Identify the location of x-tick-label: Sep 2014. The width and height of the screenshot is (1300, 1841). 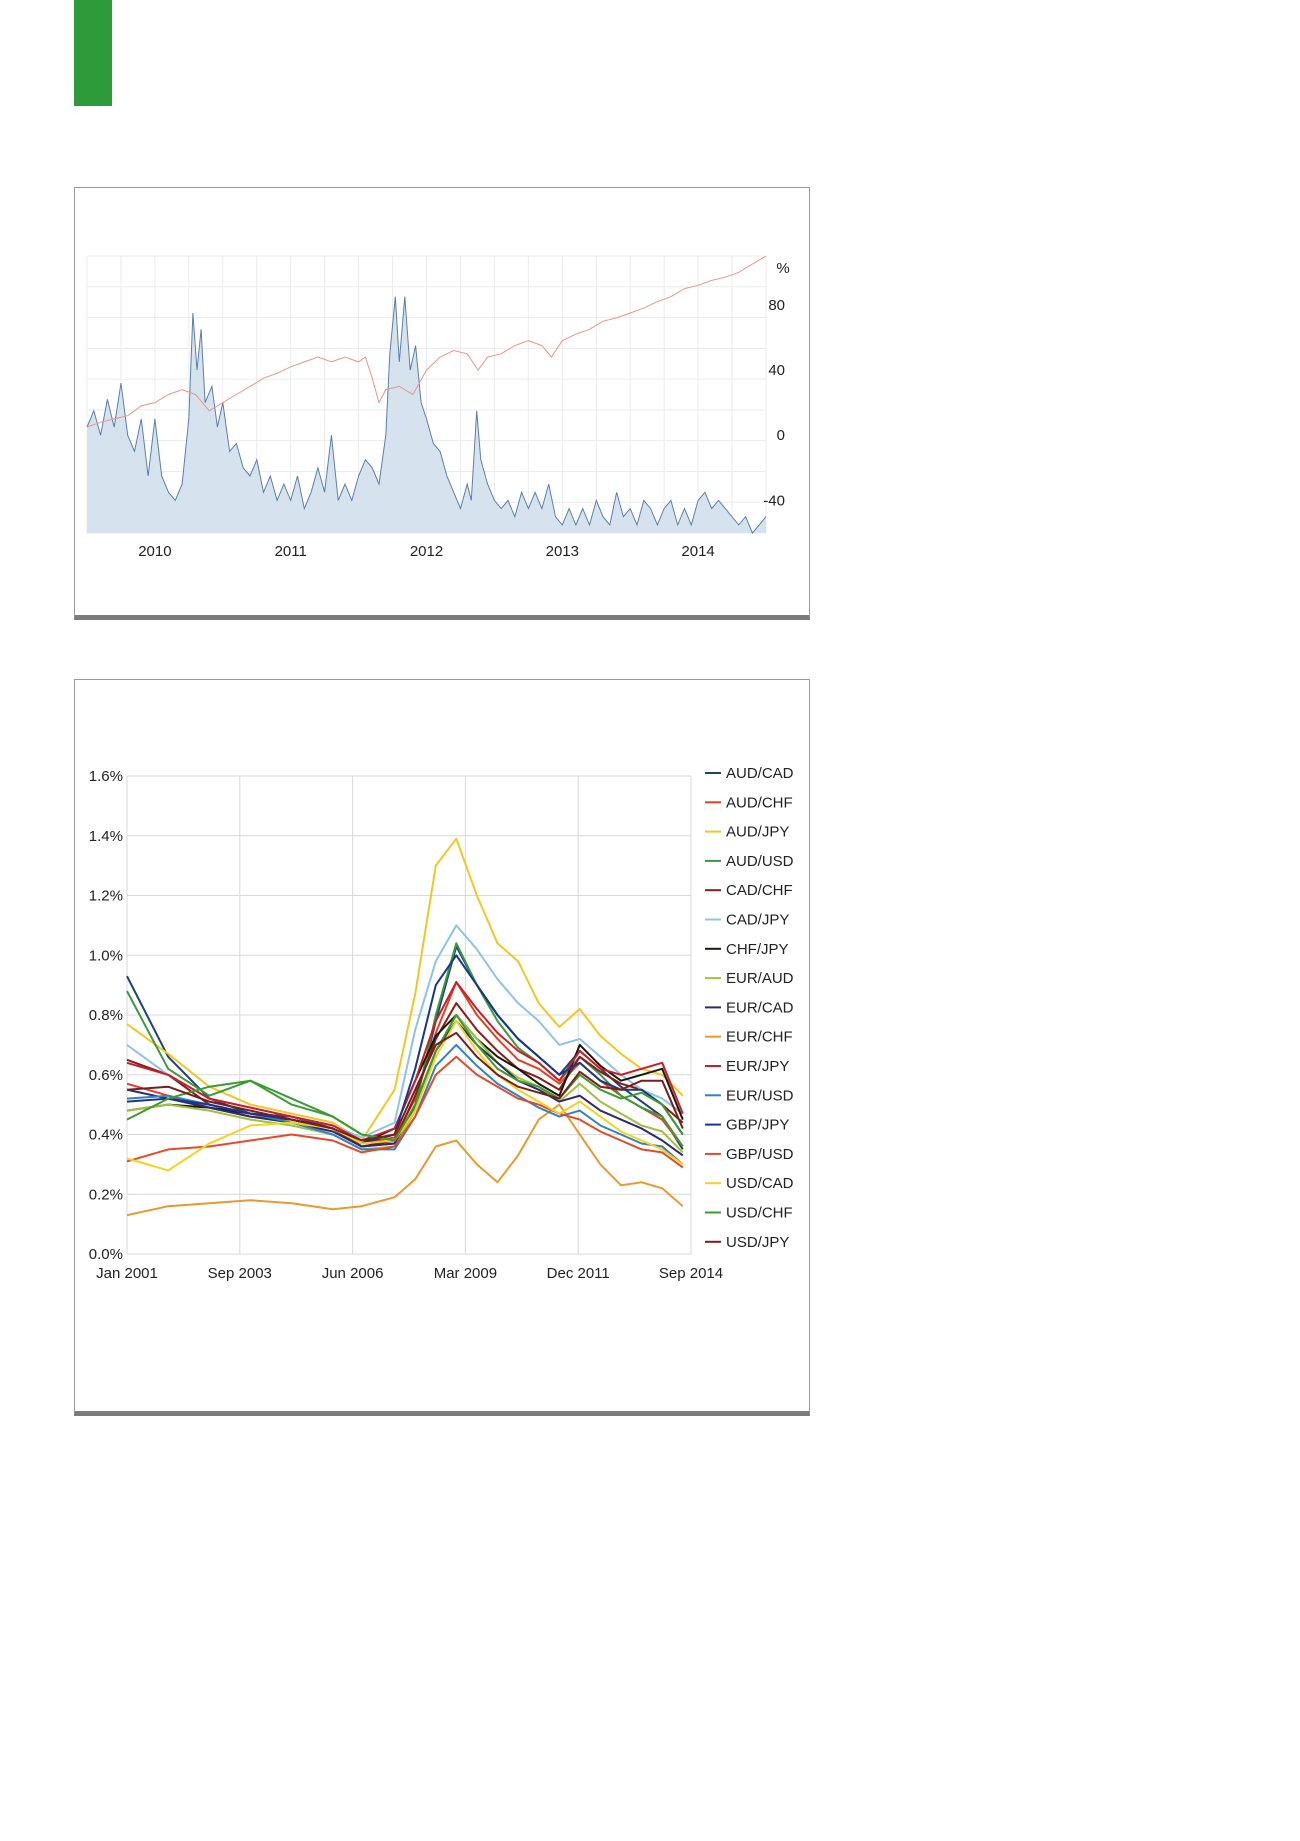
(691, 1273).